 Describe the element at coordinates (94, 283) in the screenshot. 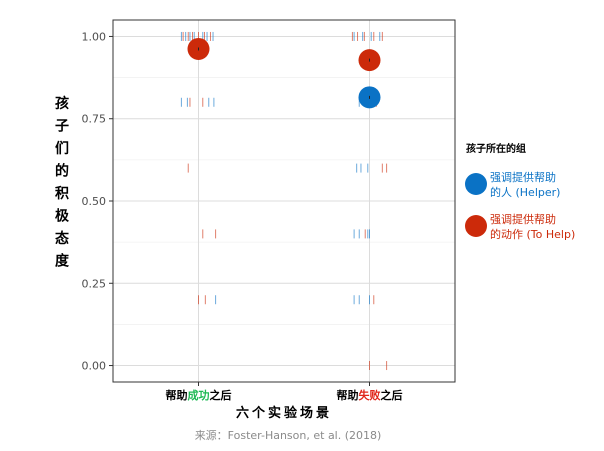

I see `y-tick-label: 0.25` at that location.